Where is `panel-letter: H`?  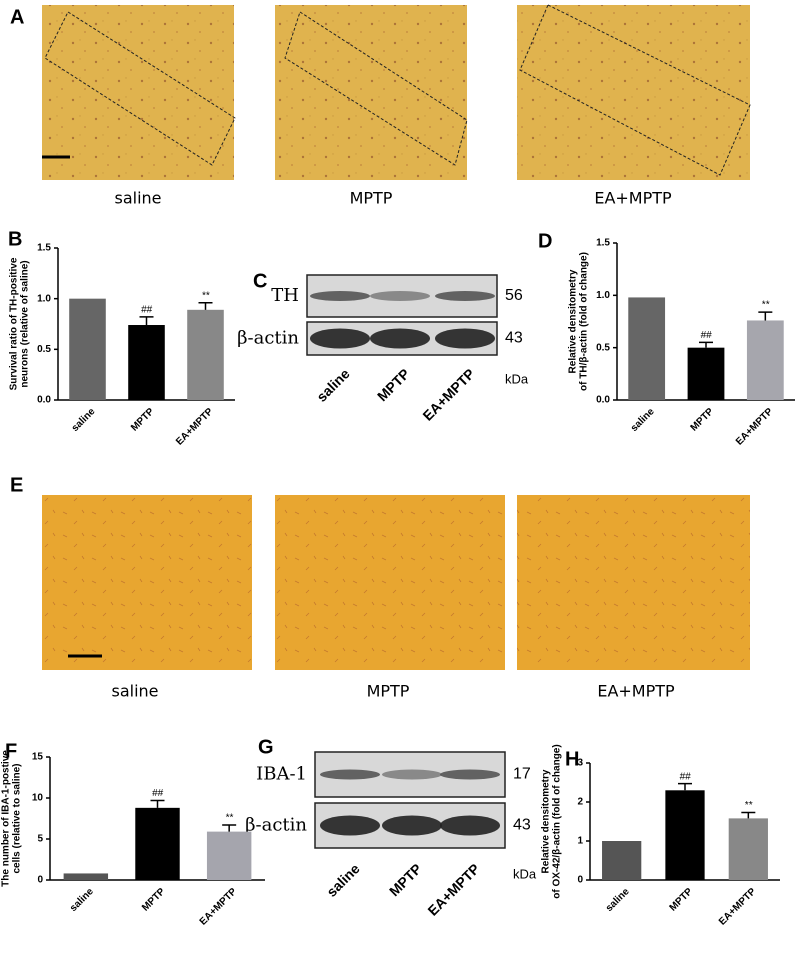 panel-letter: H is located at coordinates (572, 759).